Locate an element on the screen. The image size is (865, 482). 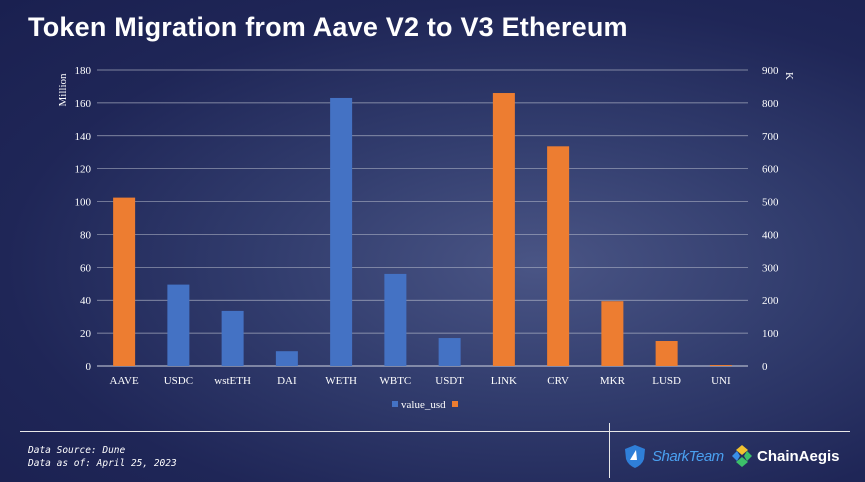
bar-dai is located at coordinates (286, 358).